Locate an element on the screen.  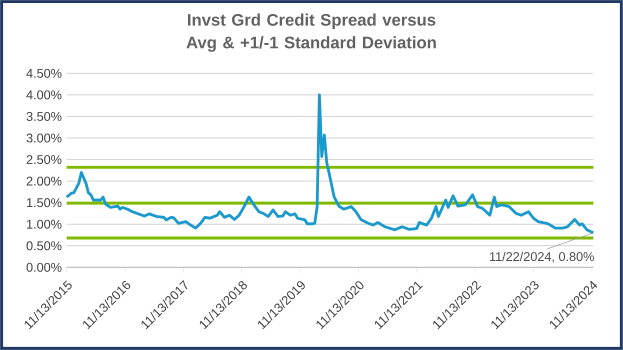
annotation: 11/22/2024, 0.80% is located at coordinates (542, 257).